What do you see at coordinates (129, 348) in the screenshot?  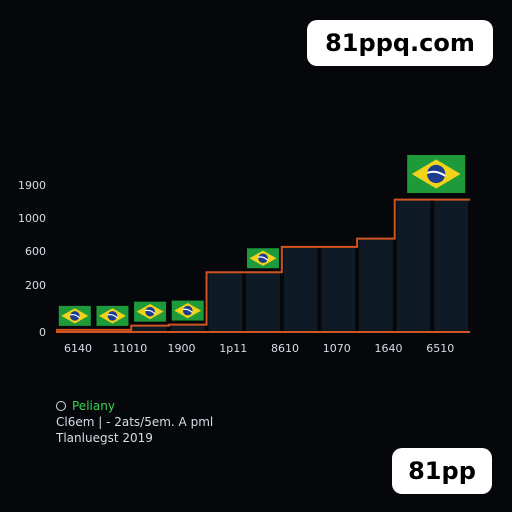 I see `x-tick-label: 11010` at bounding box center [129, 348].